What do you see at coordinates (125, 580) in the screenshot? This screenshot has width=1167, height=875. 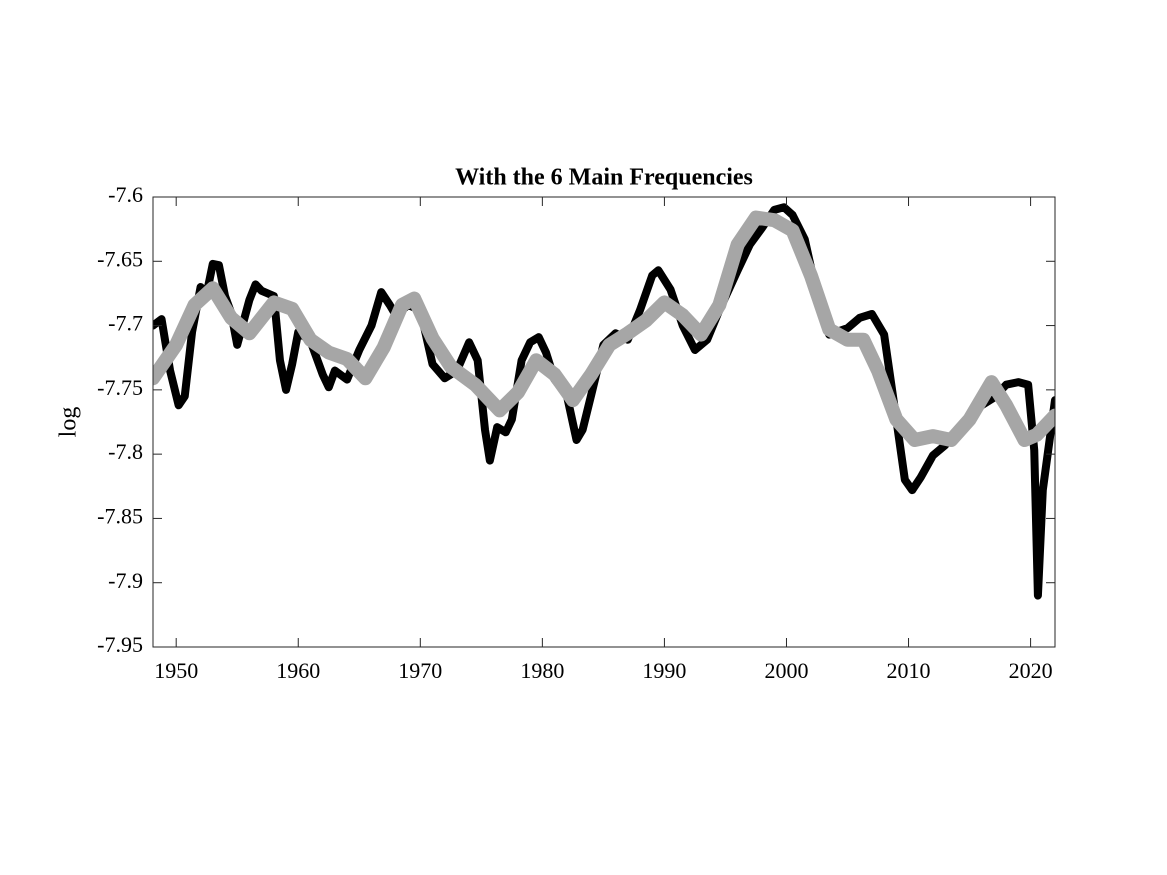 I see `y-tick-label: -7.9` at bounding box center [125, 580].